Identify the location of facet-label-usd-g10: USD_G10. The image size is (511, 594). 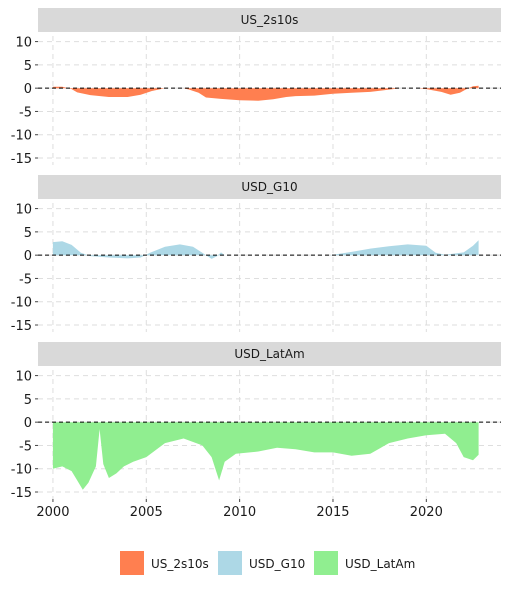
(269, 187).